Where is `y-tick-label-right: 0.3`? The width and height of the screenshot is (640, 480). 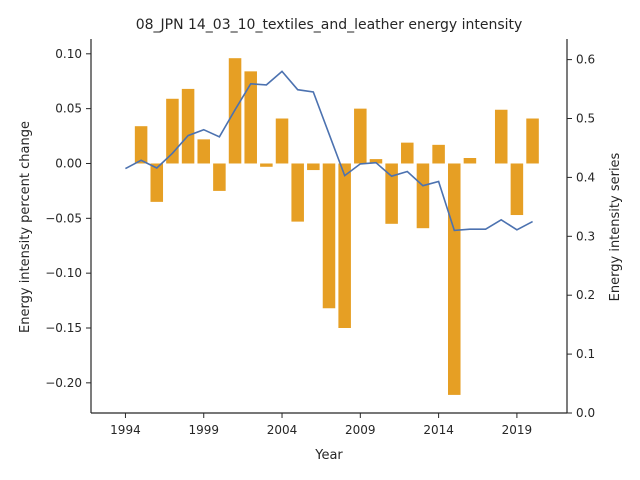
y-tick-label-right: 0.3 is located at coordinates (585, 236).